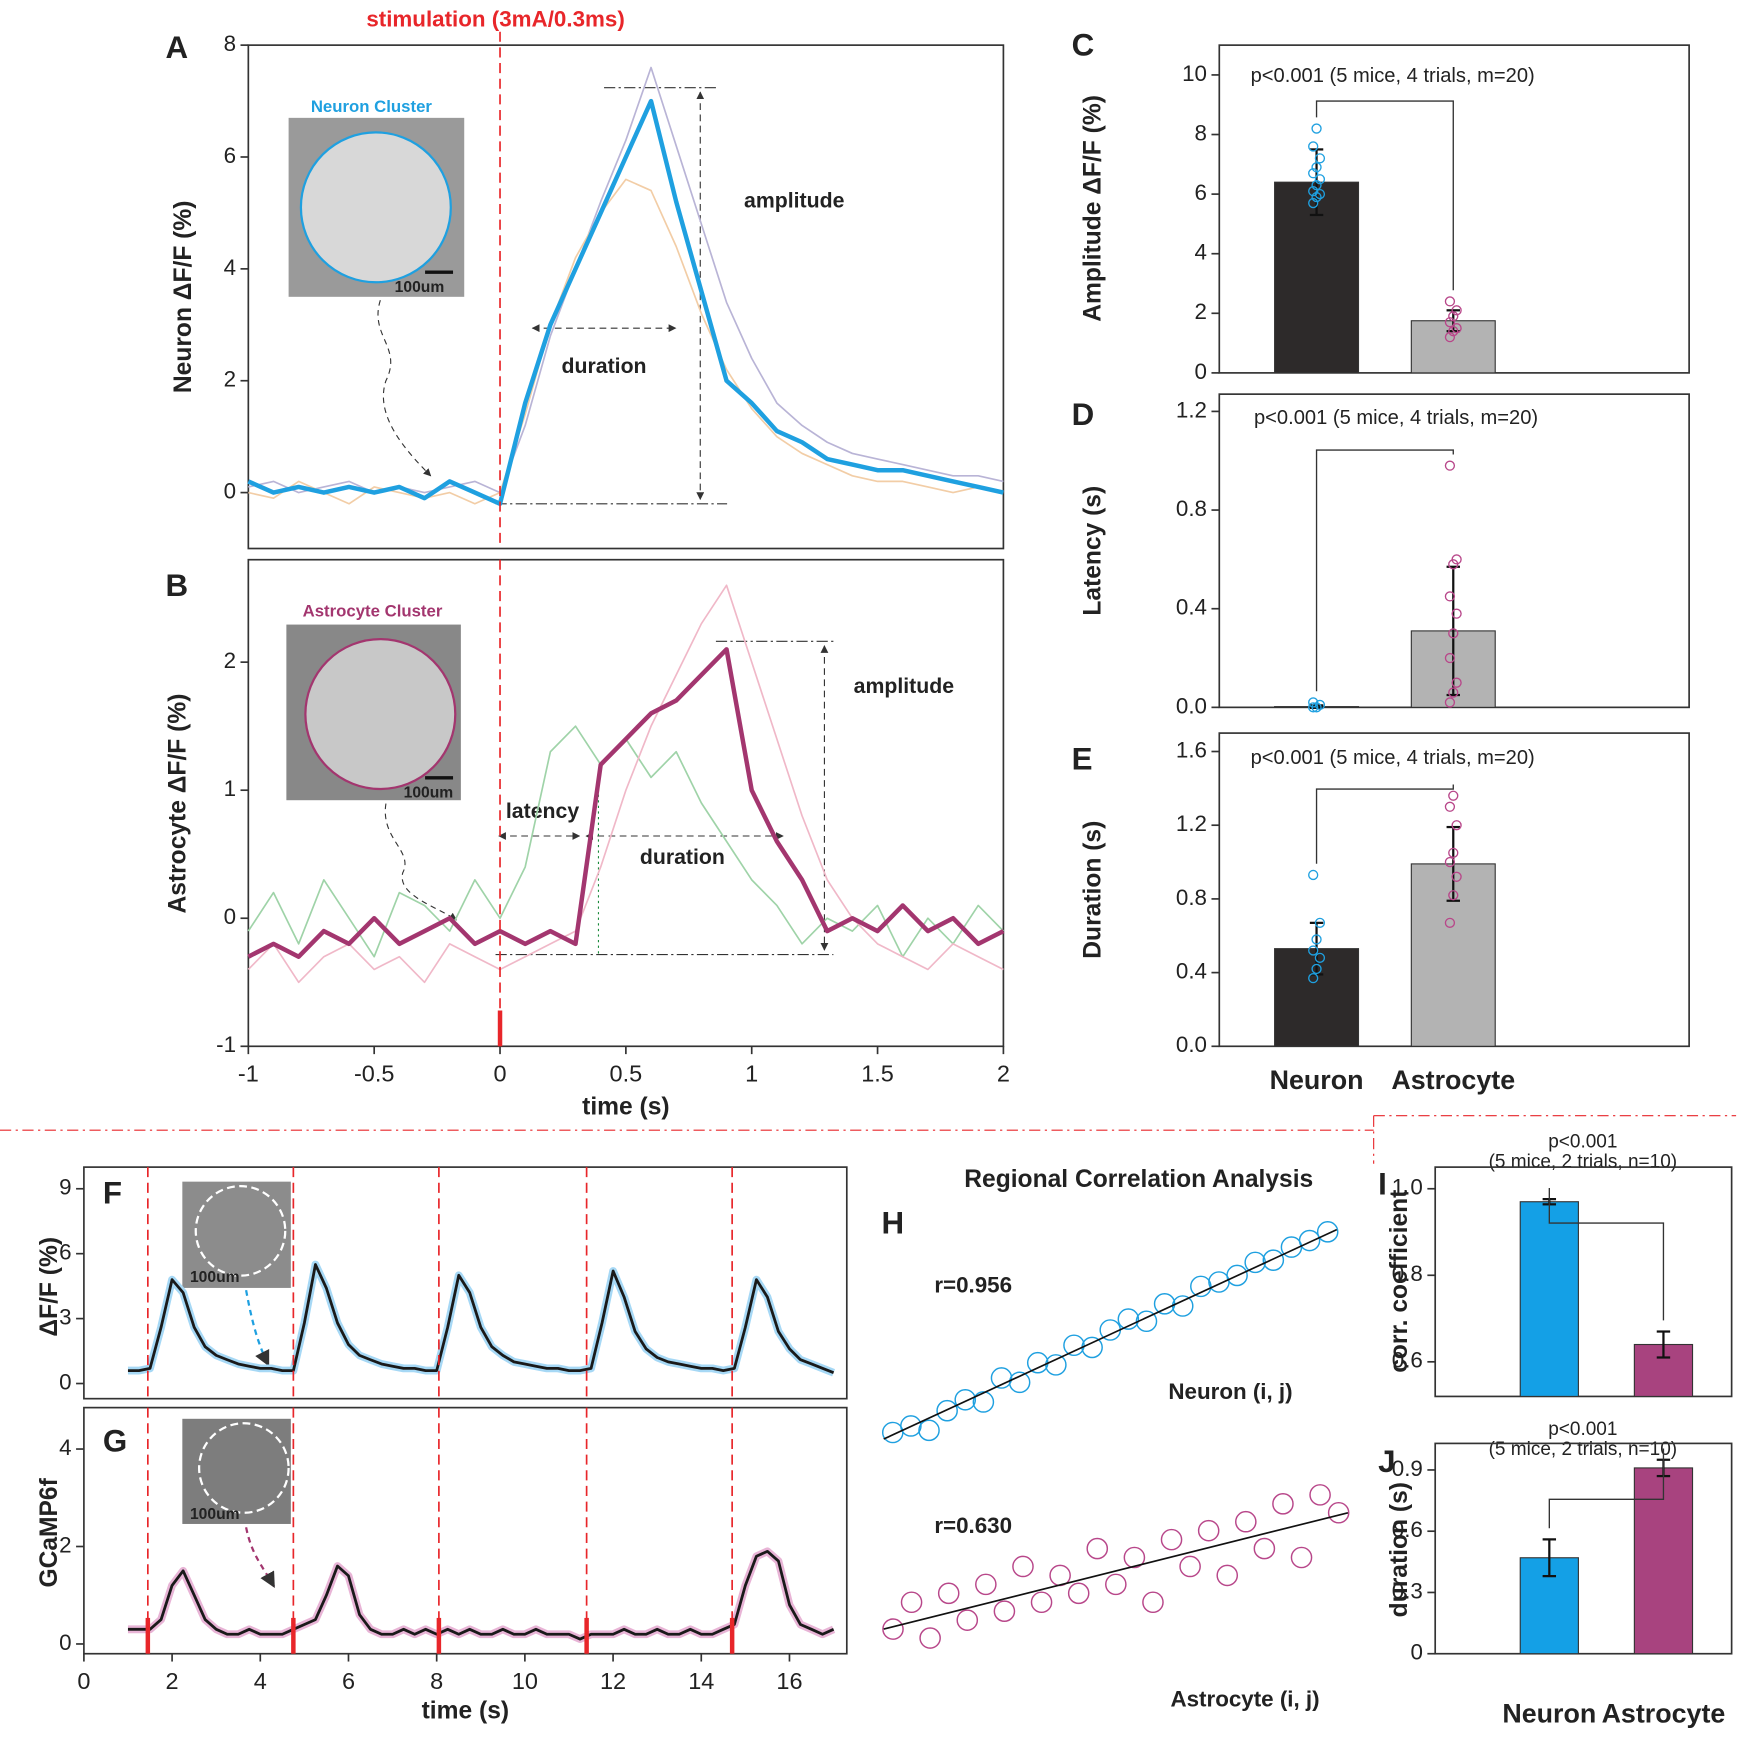  Describe the element at coordinates (226, 1044) in the screenshot. I see `y-tick-label: -1` at that location.